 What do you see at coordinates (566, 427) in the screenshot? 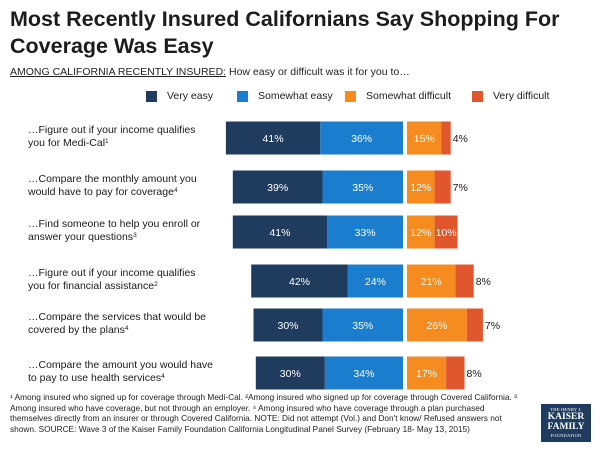
I see `logo-line-3: FAMILY` at bounding box center [566, 427].